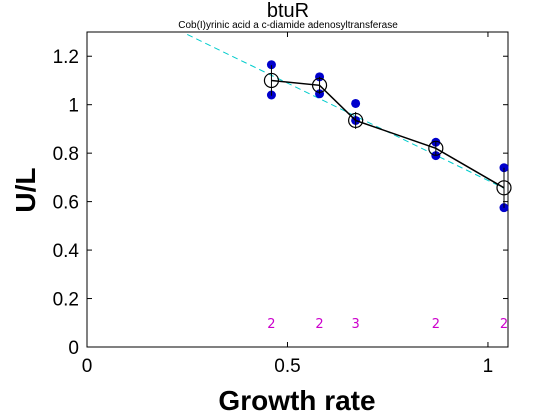 Image resolution: width=560 pixels, height=420 pixels. Describe the element at coordinates (25, 189) in the screenshot. I see `y-axis-label: U/L` at that location.